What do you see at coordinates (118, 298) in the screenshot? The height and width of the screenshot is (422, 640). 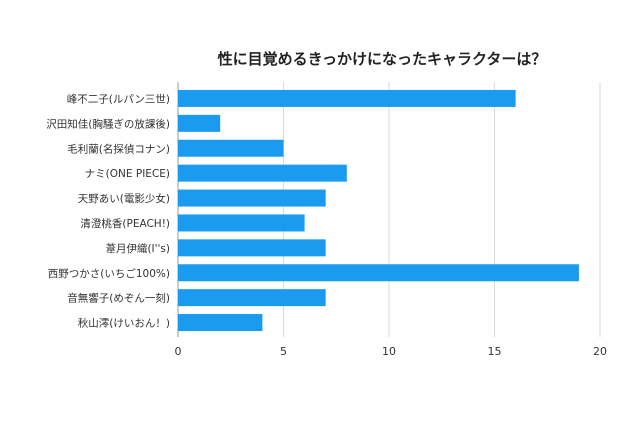 I see `category-label: 音無響子(めぞん一刻)` at bounding box center [118, 298].